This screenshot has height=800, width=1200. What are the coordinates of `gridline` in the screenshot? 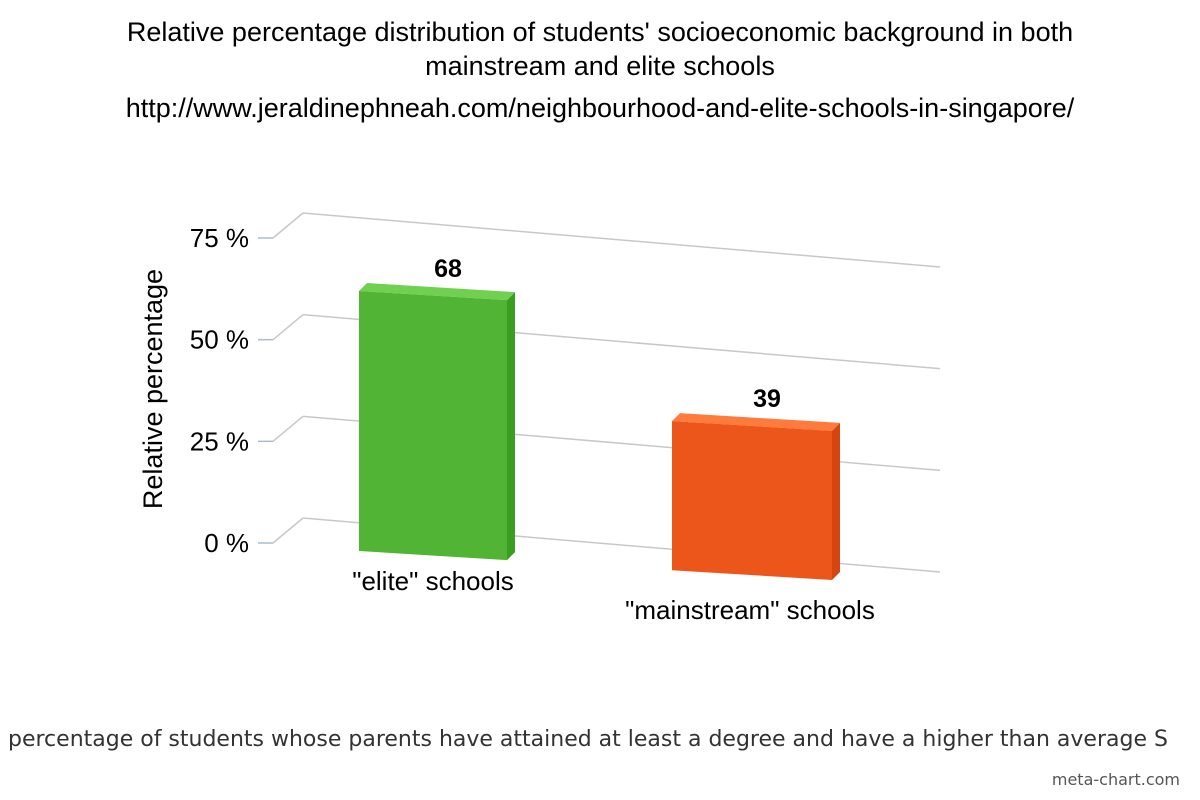 It's located at (621, 240).